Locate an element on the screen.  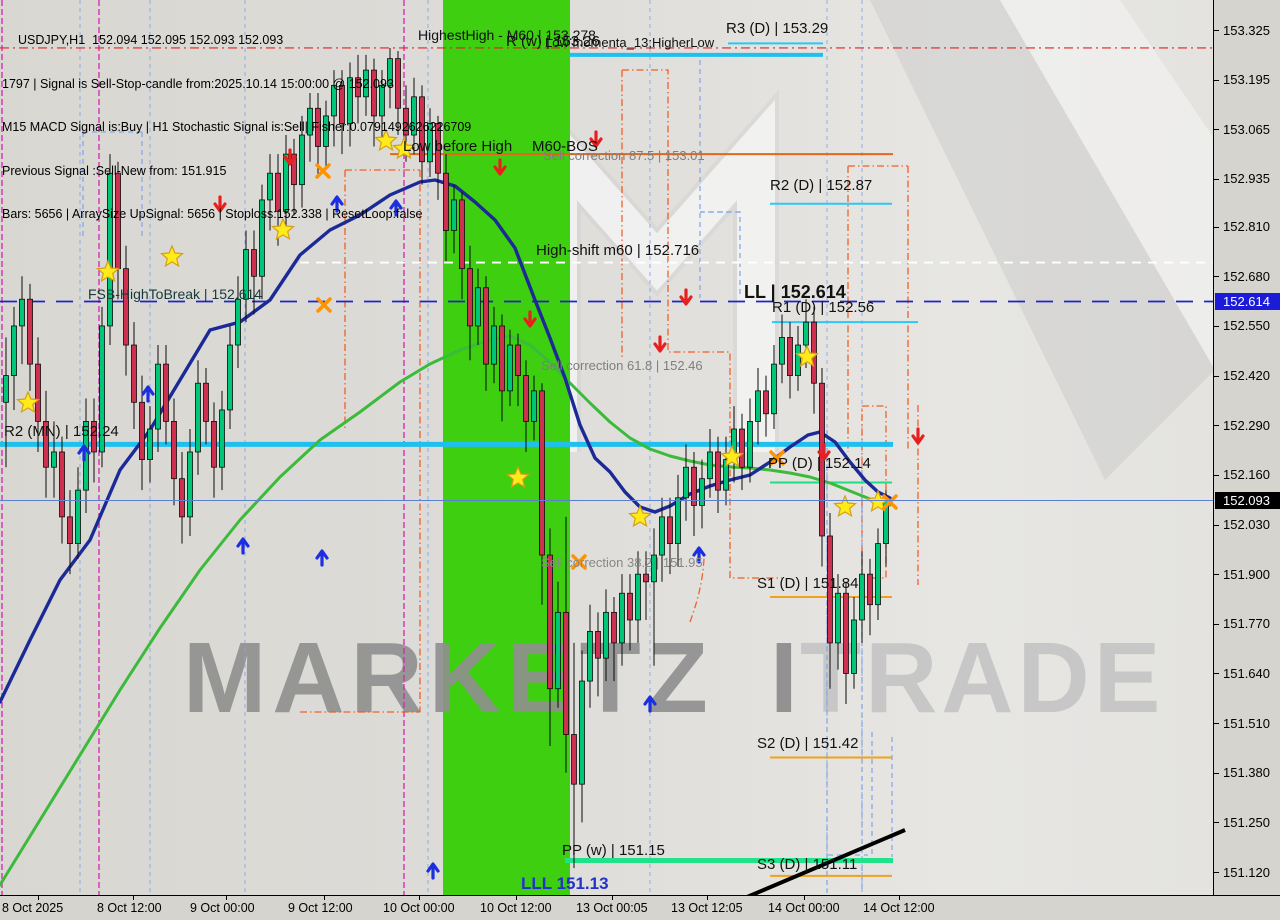
time-tick-label: 13 Oct 12:05 is located at coordinates (707, 908).